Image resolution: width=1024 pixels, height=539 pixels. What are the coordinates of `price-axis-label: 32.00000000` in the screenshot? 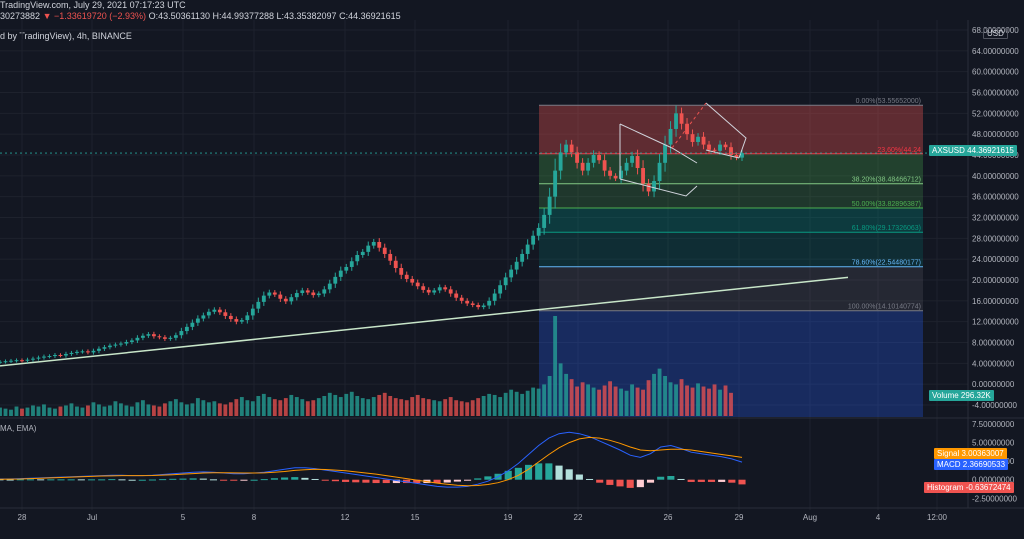 It's located at (995, 218).